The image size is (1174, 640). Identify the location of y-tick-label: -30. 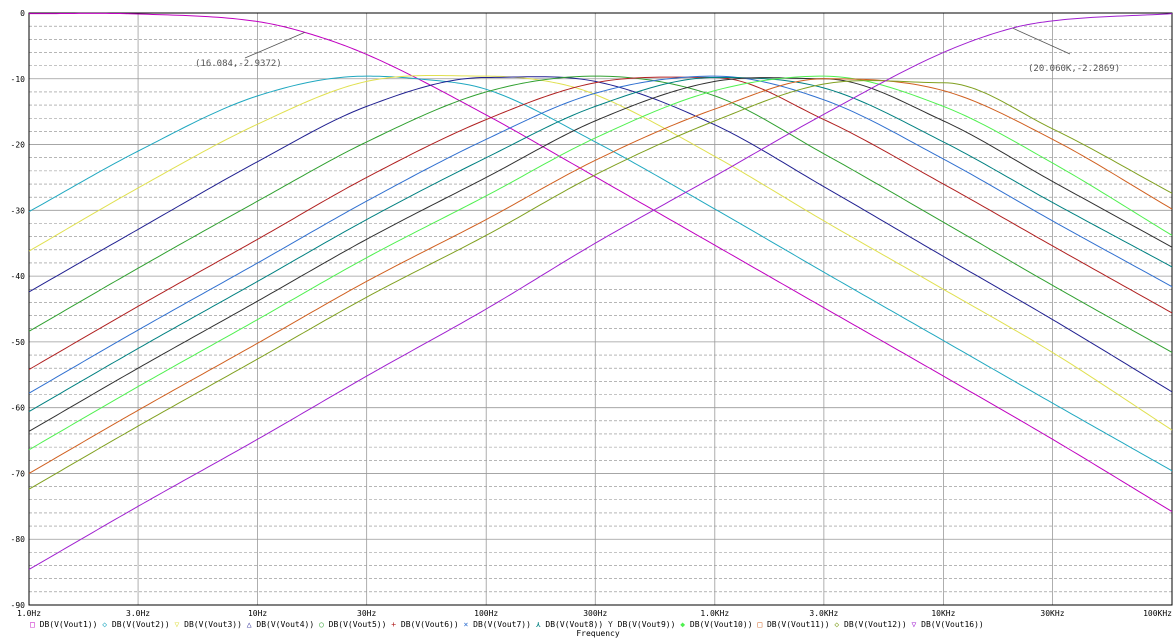
(18, 210).